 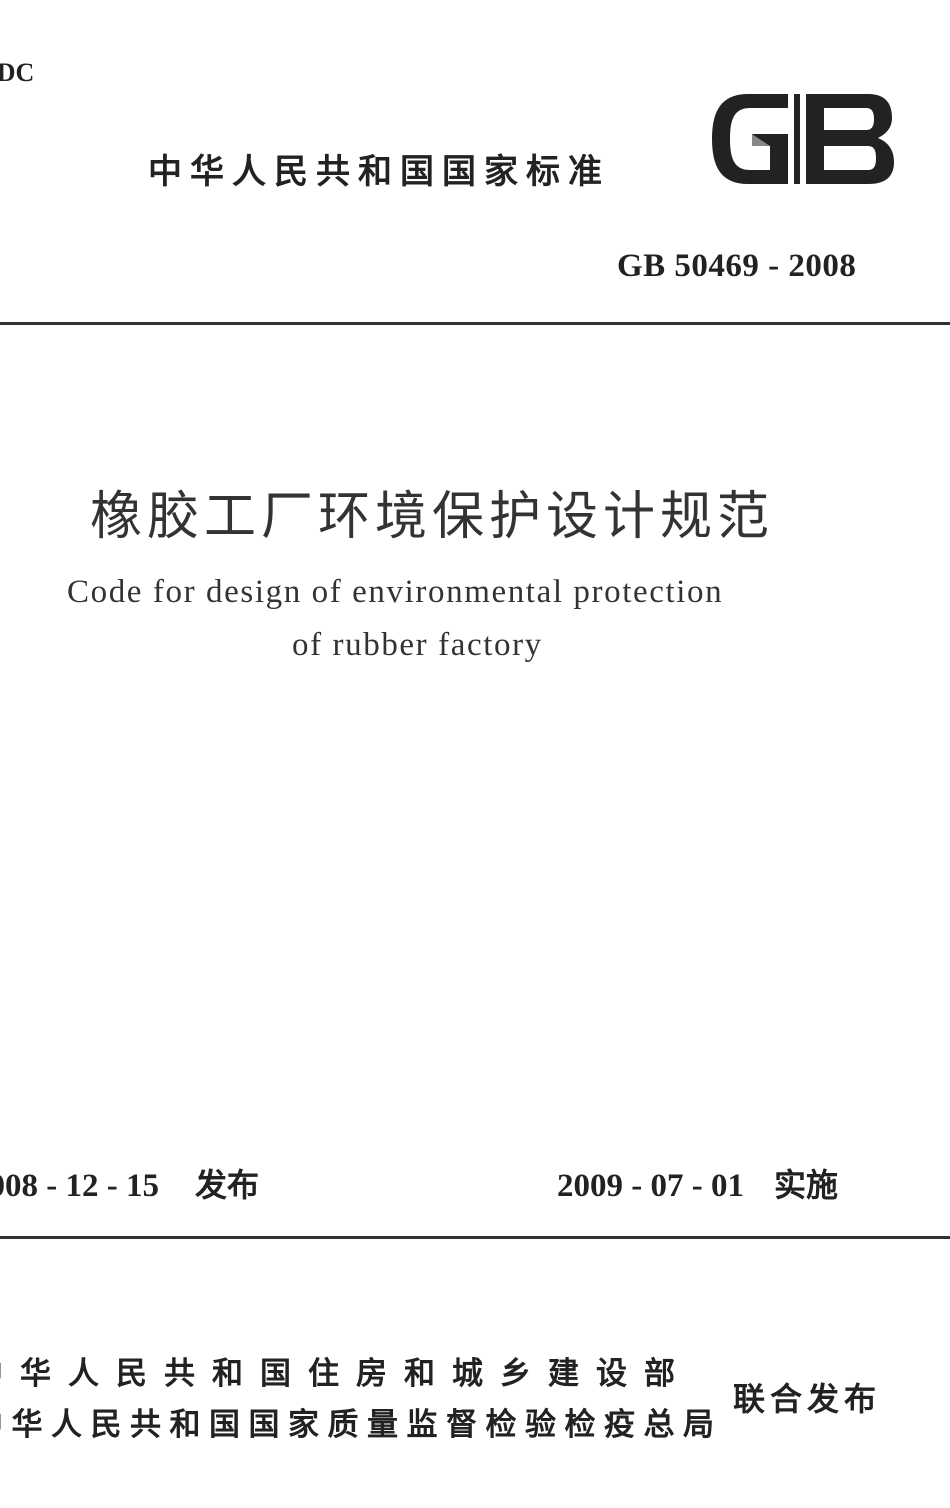 I want to click on issuer-aqsiq: 中华人民共和国国家质量监督检验检疫总局, so click(x=361, y=1425).